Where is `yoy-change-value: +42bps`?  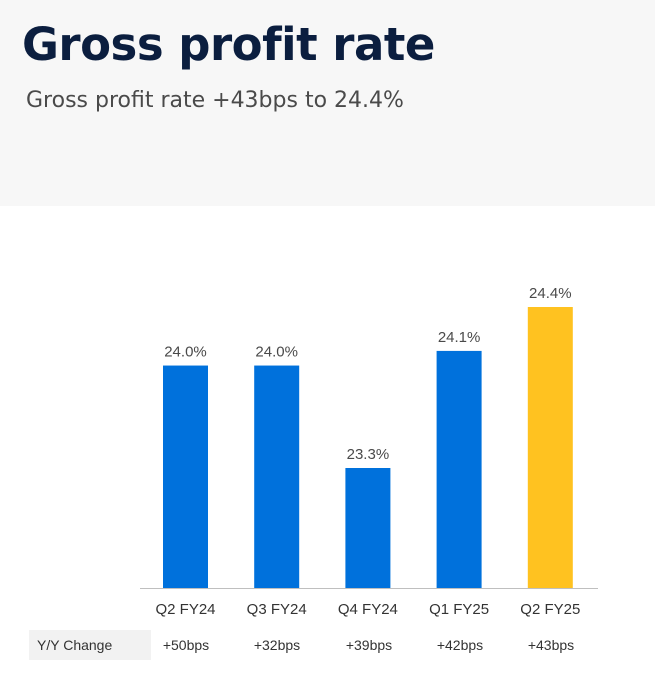 yoy-change-value: +42bps is located at coordinates (460, 645).